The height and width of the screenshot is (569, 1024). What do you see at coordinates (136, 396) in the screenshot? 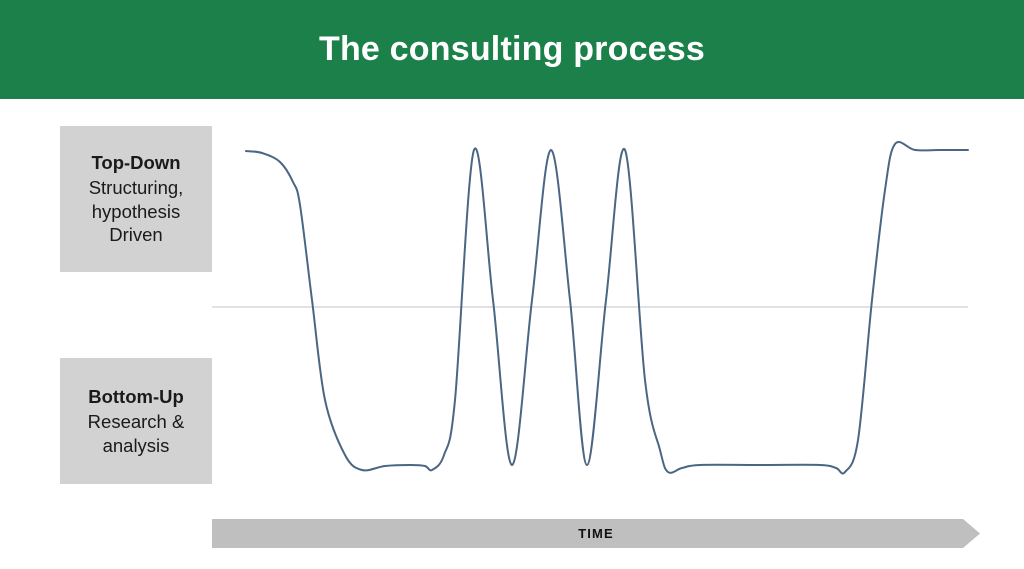
I see `label-bottom-up-heading: Bottom-Up` at bounding box center [136, 396].